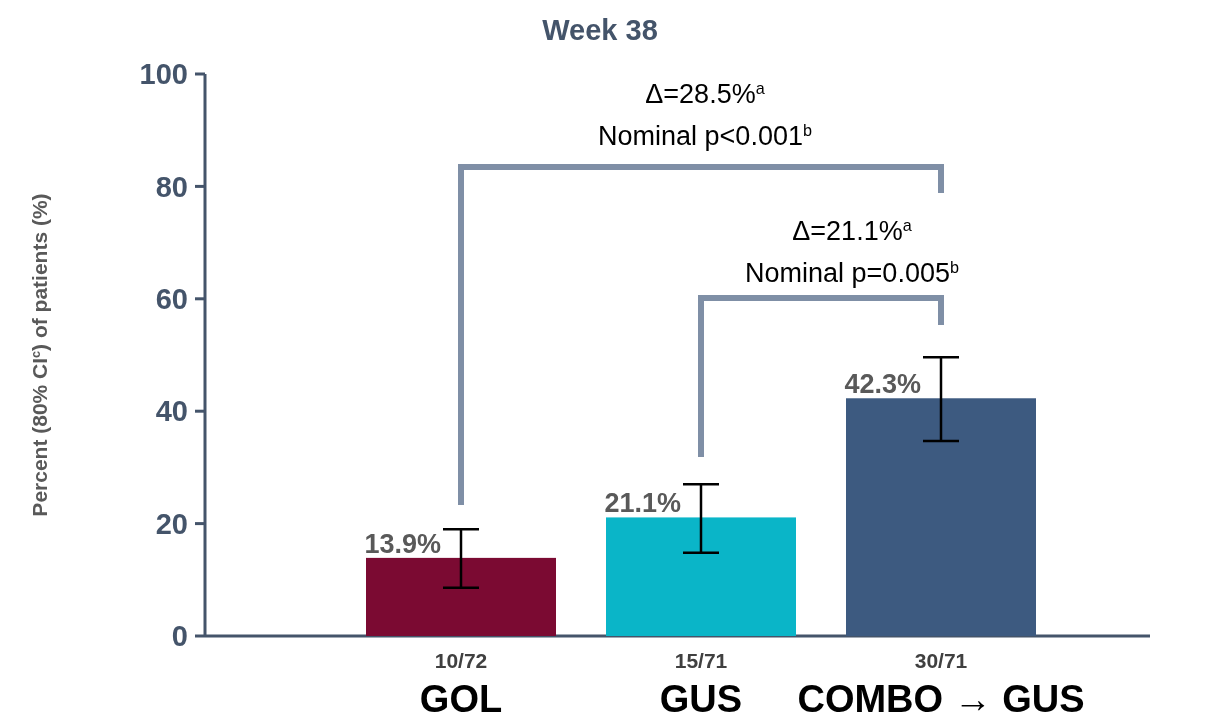 The width and height of the screenshot is (1209, 719). Describe the element at coordinates (701, 684) in the screenshot. I see `x-tick-label: 15/71 GUS` at that location.